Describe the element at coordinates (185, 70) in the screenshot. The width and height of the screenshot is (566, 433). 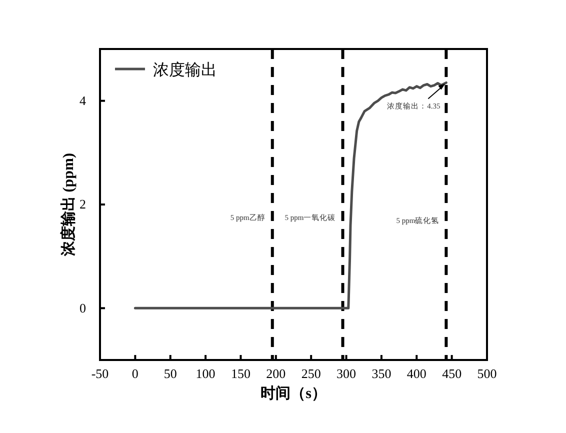
I see `legend-label: 浓度输出` at that location.